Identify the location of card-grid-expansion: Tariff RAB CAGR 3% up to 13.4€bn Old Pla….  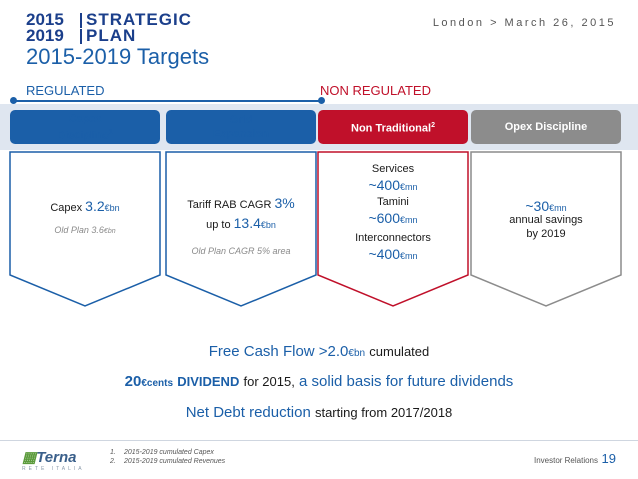
(241, 226).